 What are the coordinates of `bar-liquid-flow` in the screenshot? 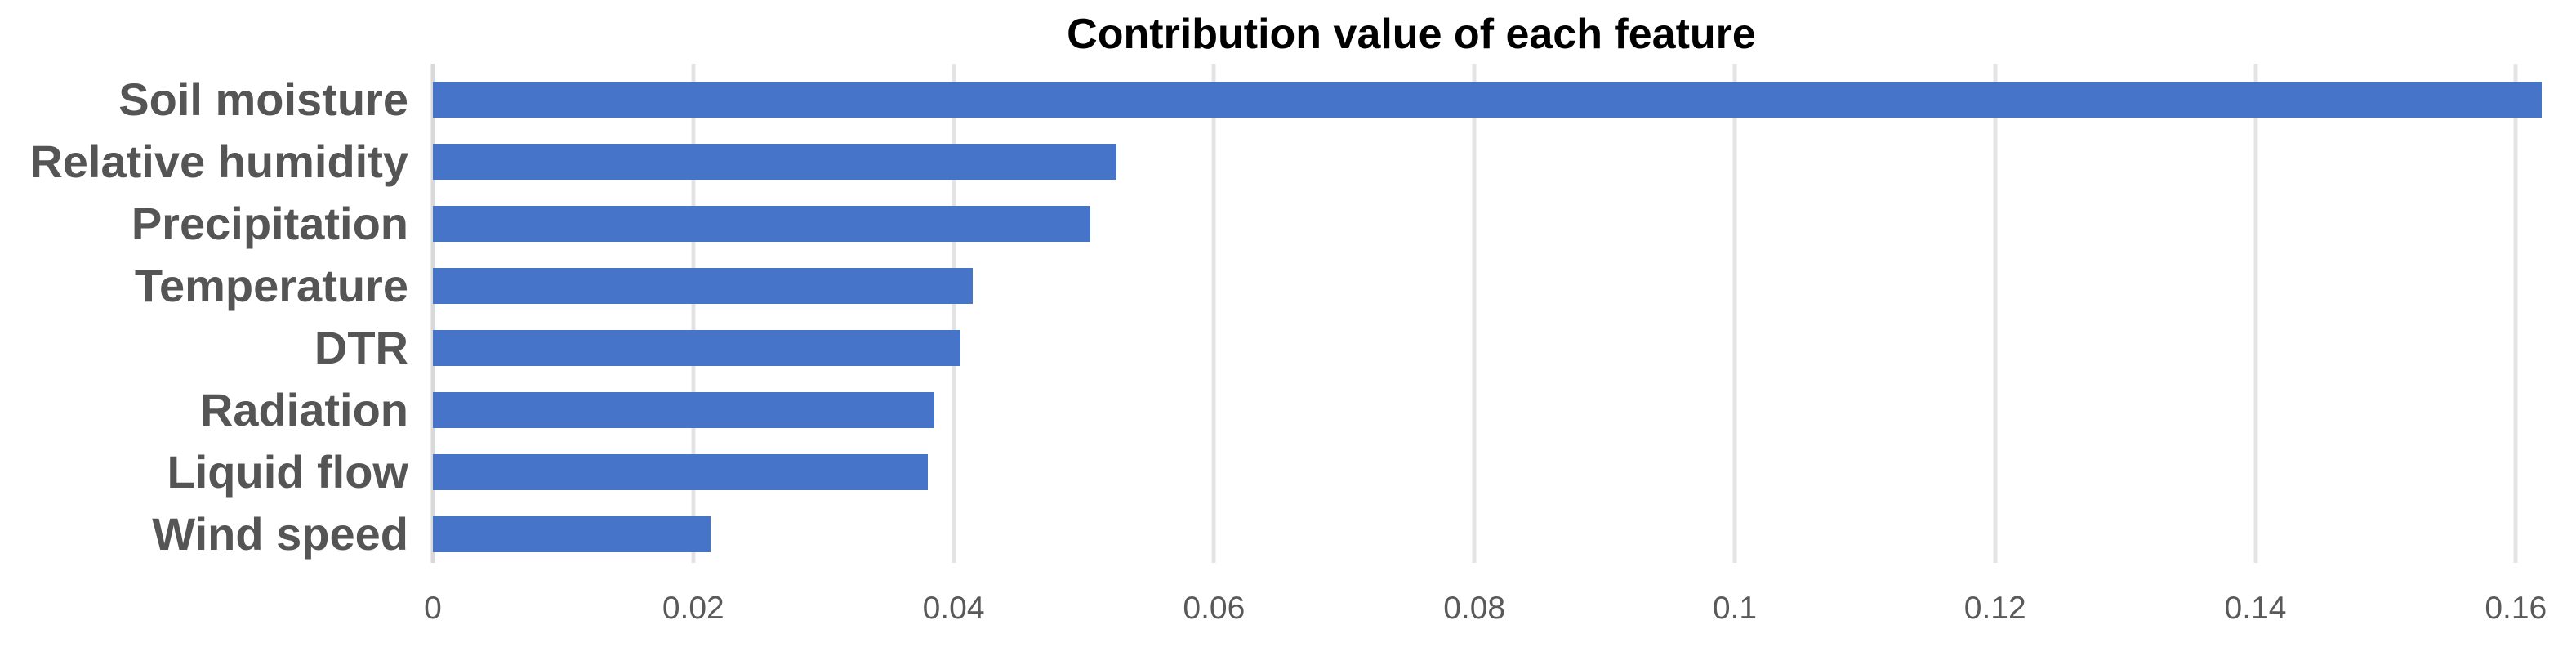 It's located at (680, 472).